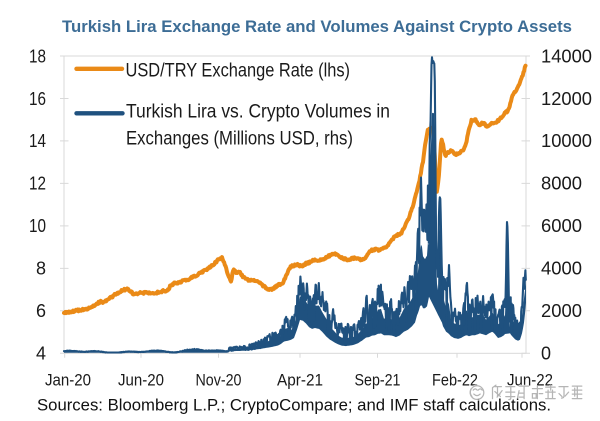 This screenshot has height=421, width=600. Describe the element at coordinates (561, 311) in the screenshot. I see `svg-text: 2000` at that location.